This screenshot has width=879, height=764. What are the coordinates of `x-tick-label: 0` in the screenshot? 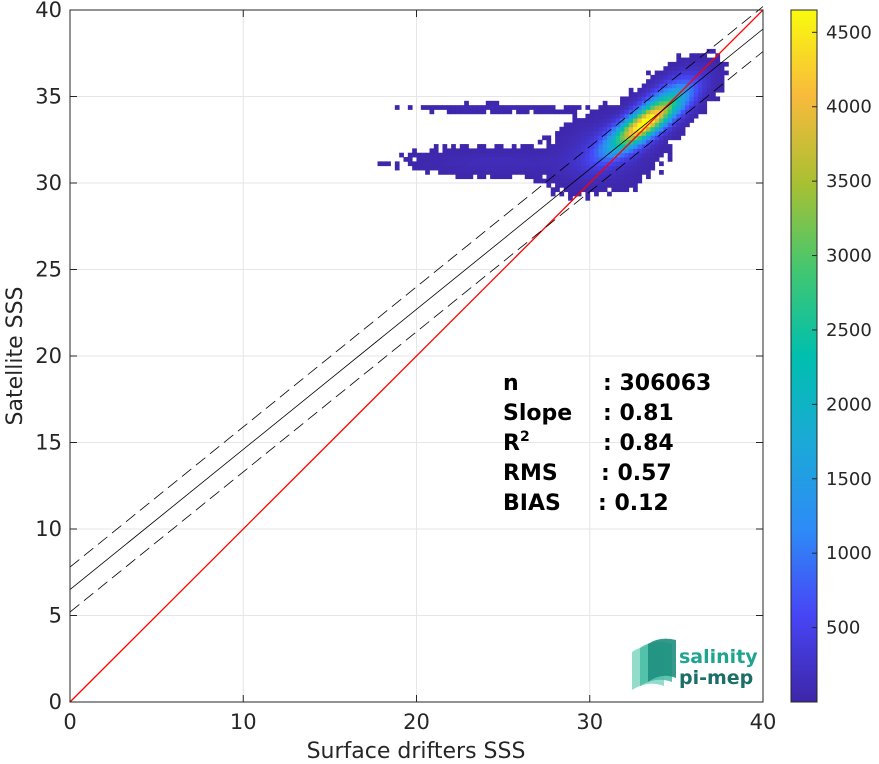 It's located at (69, 722).